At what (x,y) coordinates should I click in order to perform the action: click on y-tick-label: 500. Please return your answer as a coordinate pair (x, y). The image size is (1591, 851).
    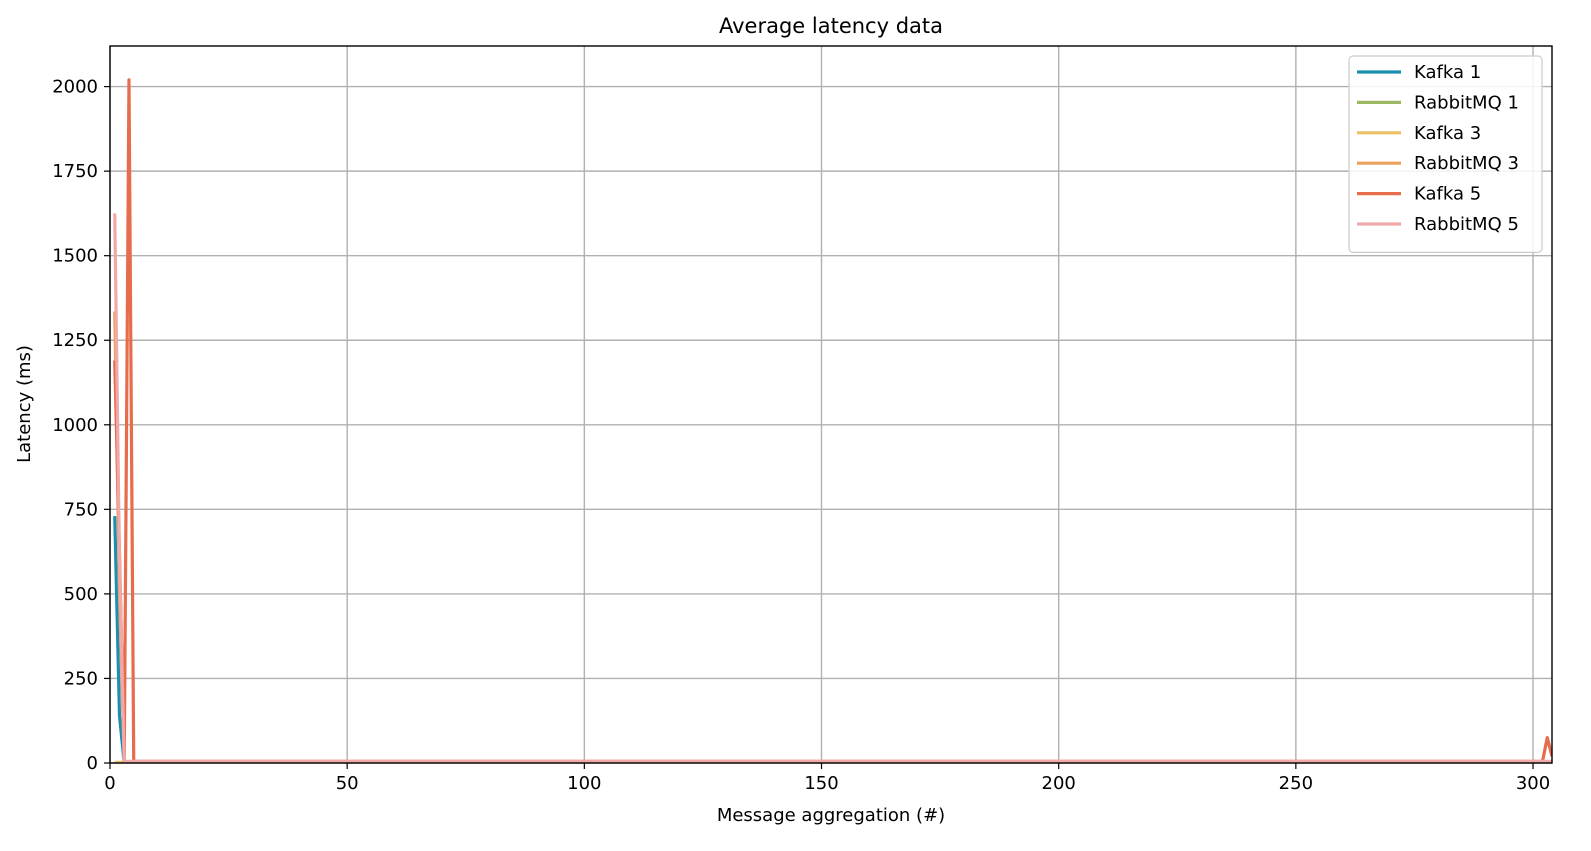
    Looking at the image, I should click on (81, 594).